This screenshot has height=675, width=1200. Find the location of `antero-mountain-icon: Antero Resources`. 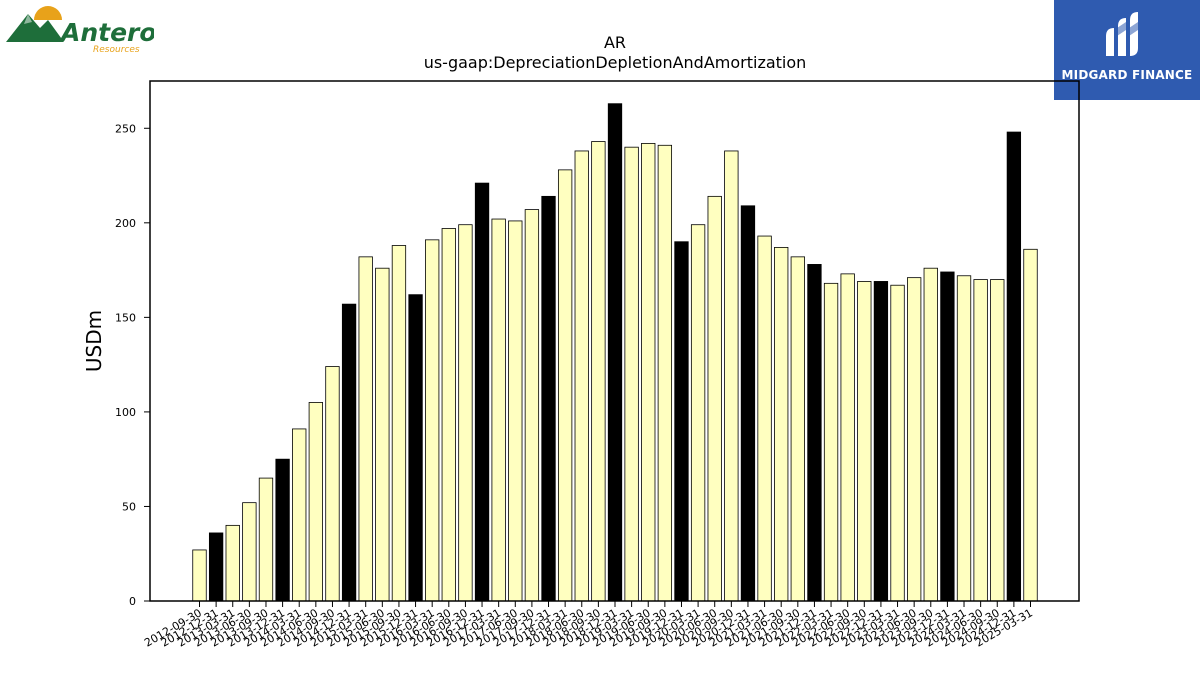

antero-mountain-icon: Antero Resources is located at coordinates (81, 30).